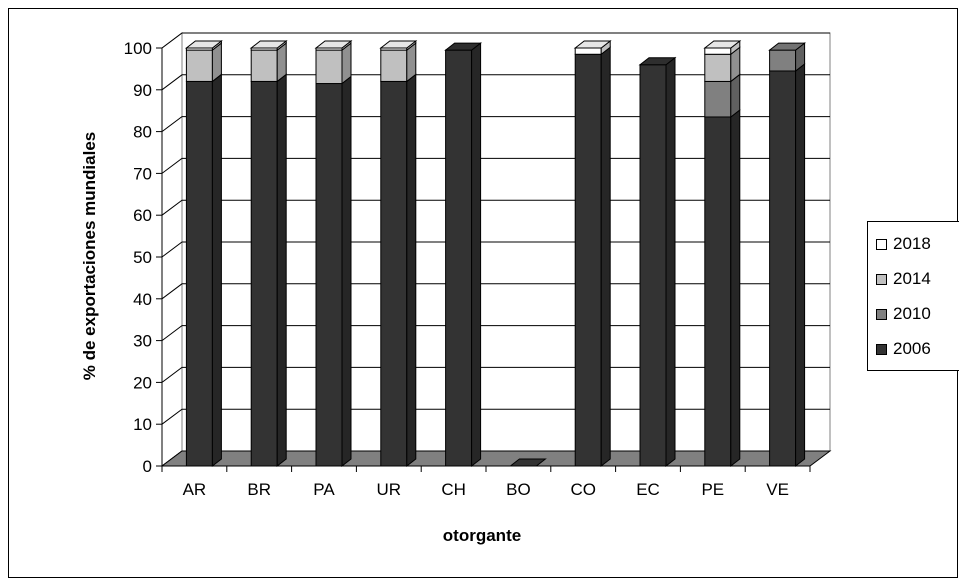 This screenshot has width=959, height=579. I want to click on x-tick-label: BO, so click(518, 489).